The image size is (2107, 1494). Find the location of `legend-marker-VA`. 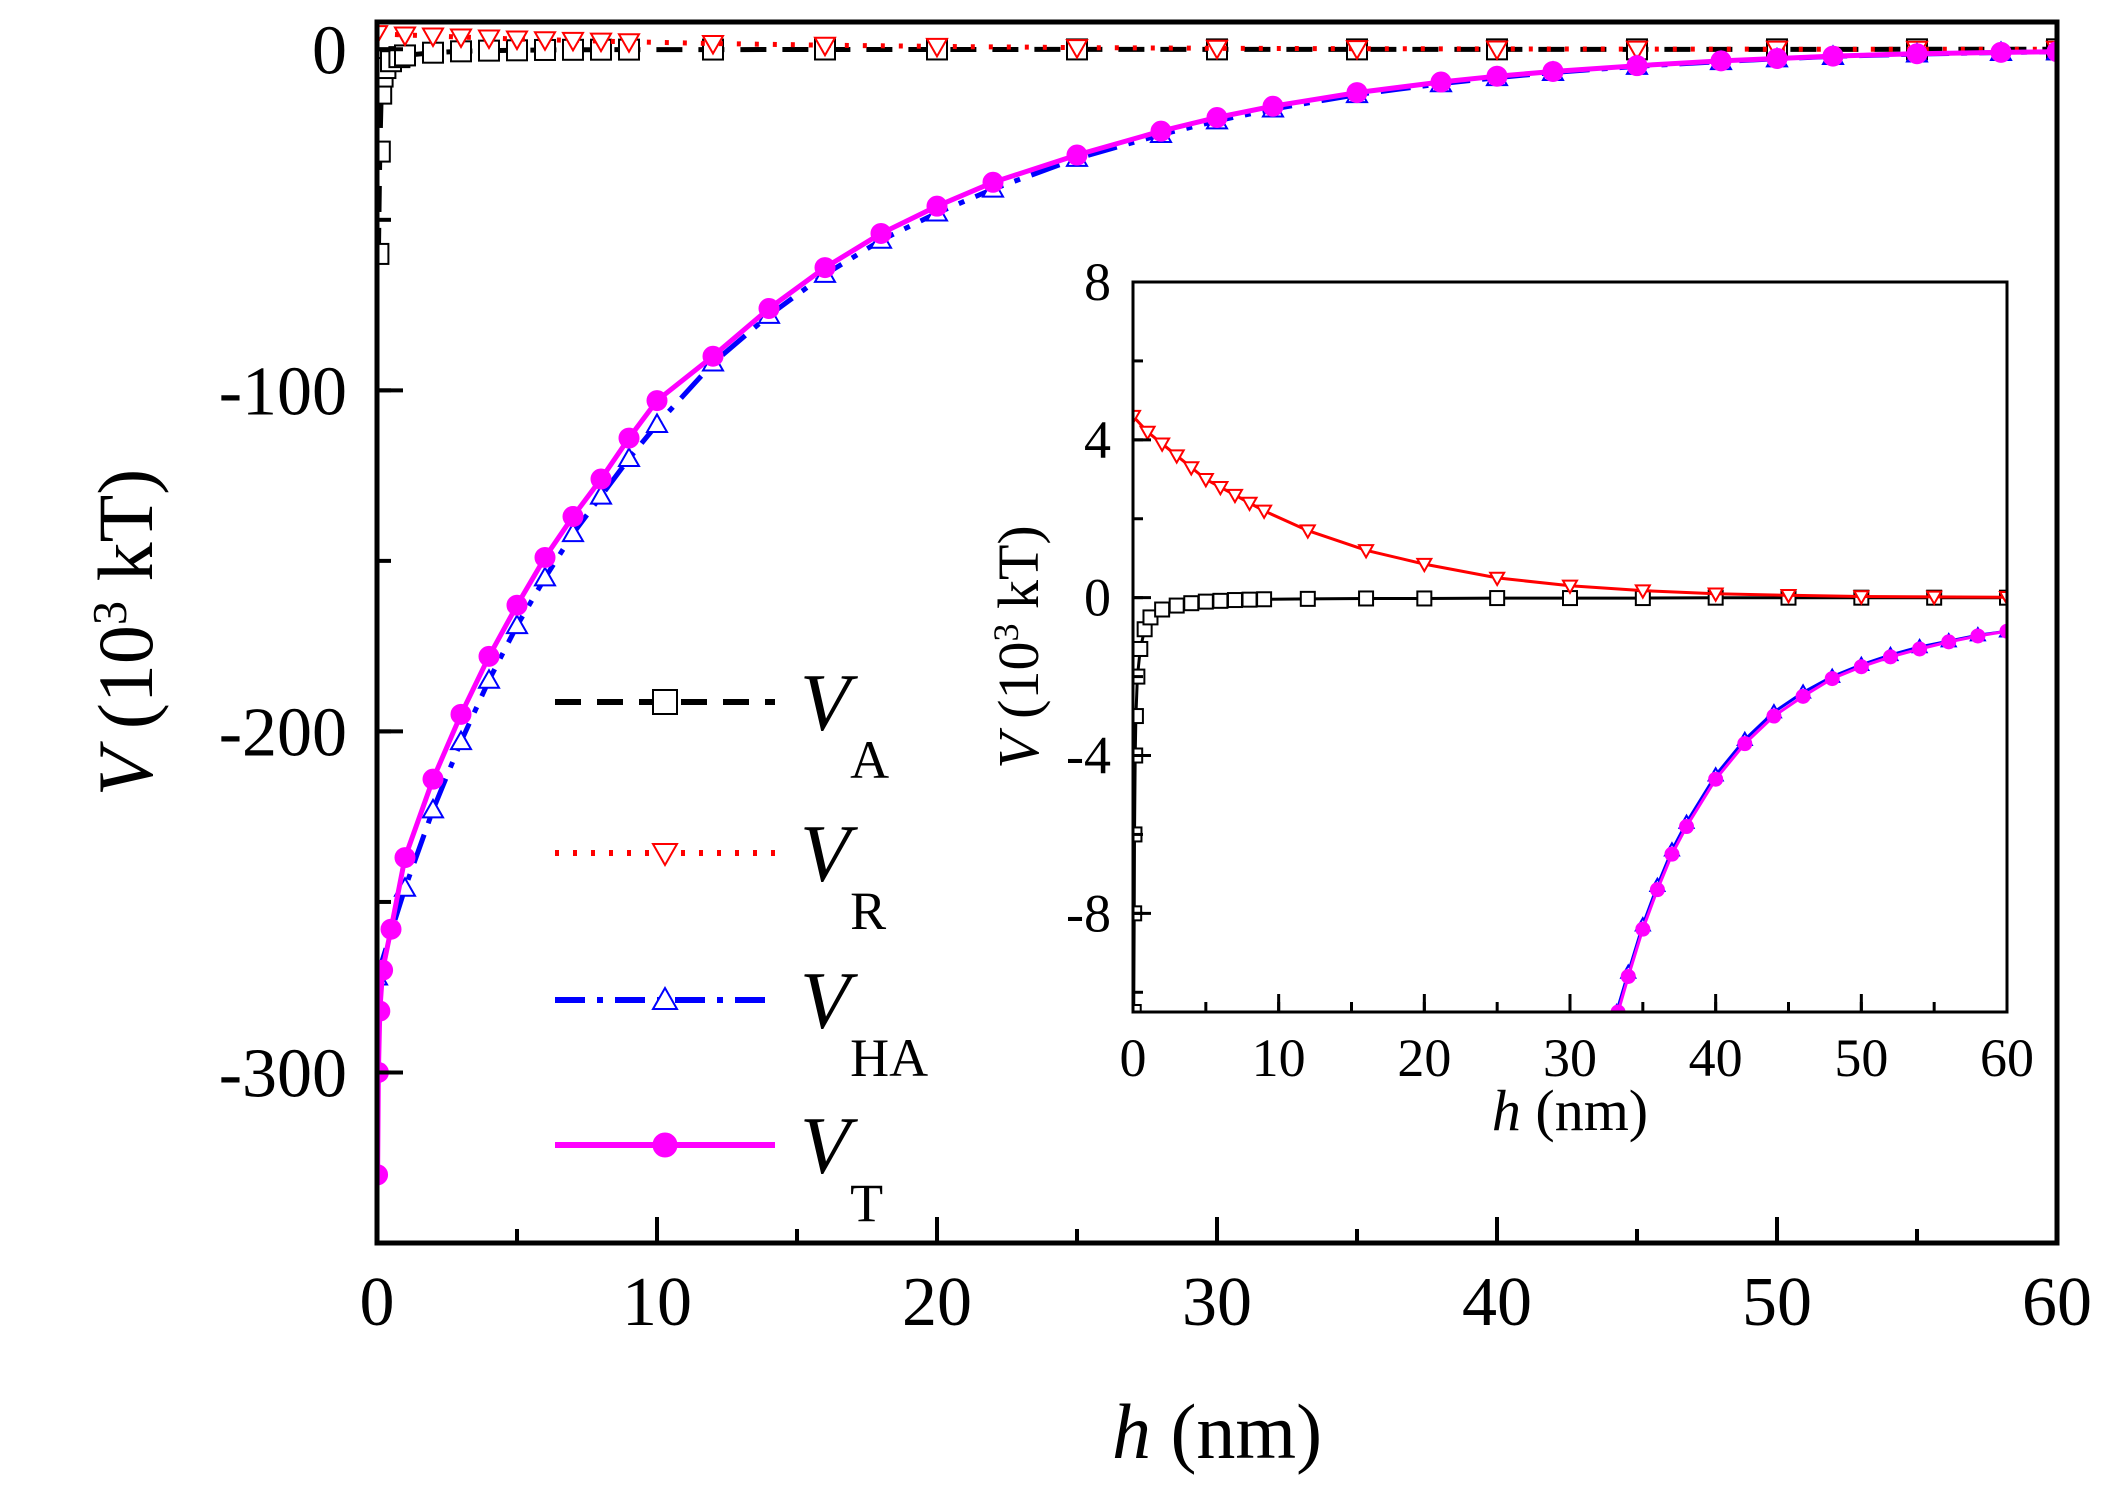

legend-marker-VA is located at coordinates (665, 702).